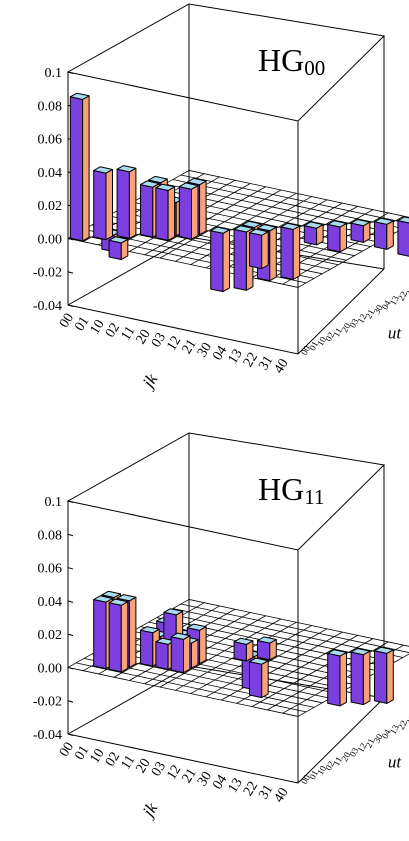  I want to click on z-tick-label: 0.02, so click(50, 206).